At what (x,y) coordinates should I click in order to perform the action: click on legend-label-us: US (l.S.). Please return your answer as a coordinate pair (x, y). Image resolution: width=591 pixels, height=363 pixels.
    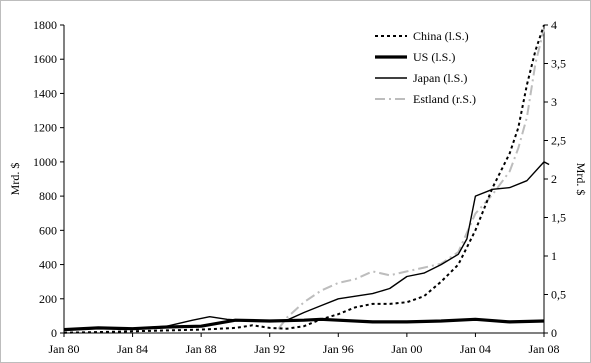
    Looking at the image, I should click on (434, 57).